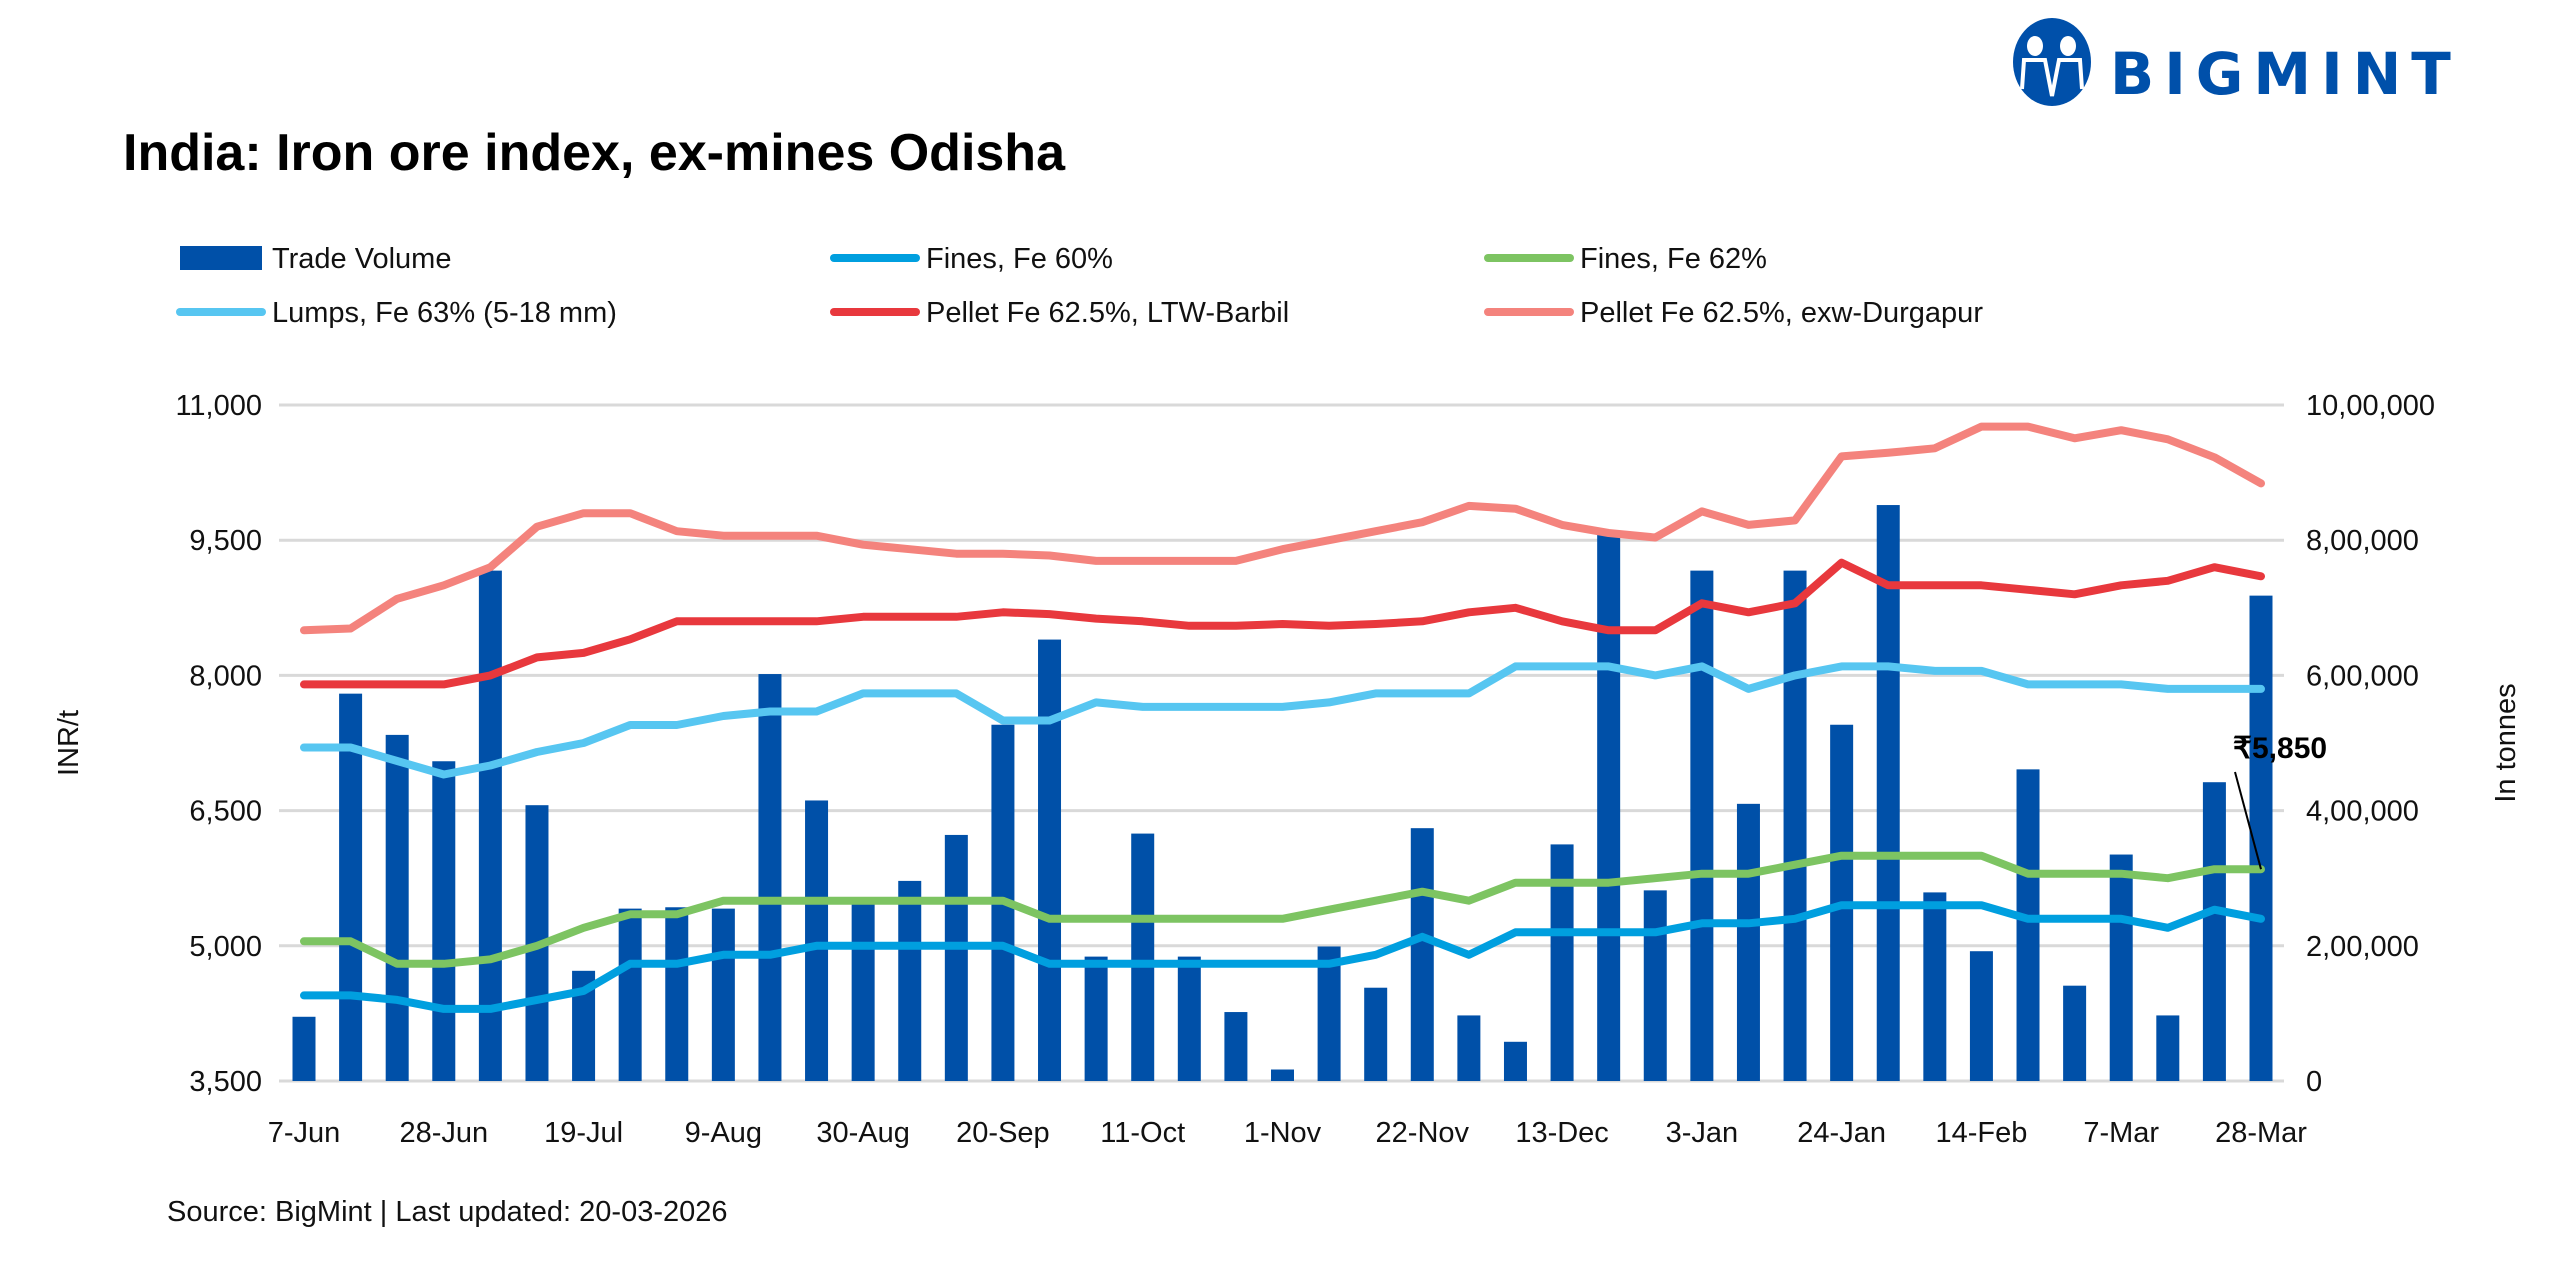  Describe the element at coordinates (2028, 925) in the screenshot. I see `bar-21-Feb` at that location.